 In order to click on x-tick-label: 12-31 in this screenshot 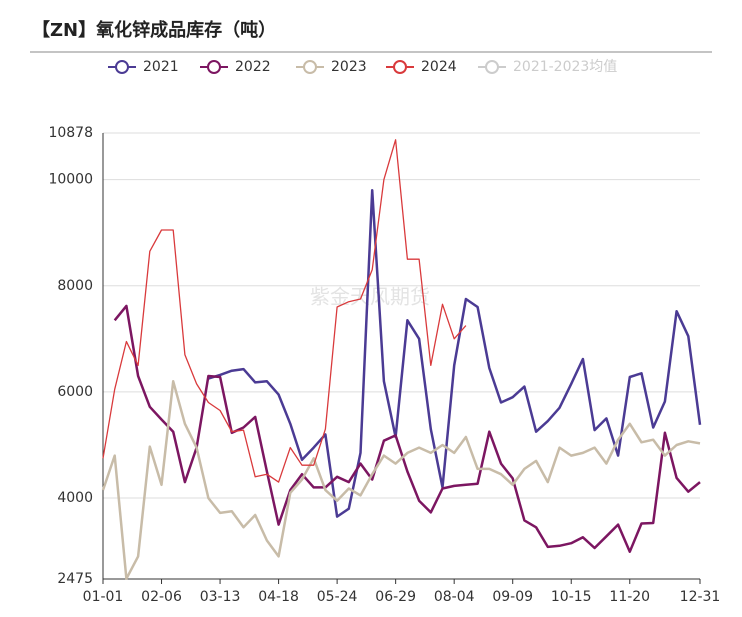, I will do `click(700, 597)`.